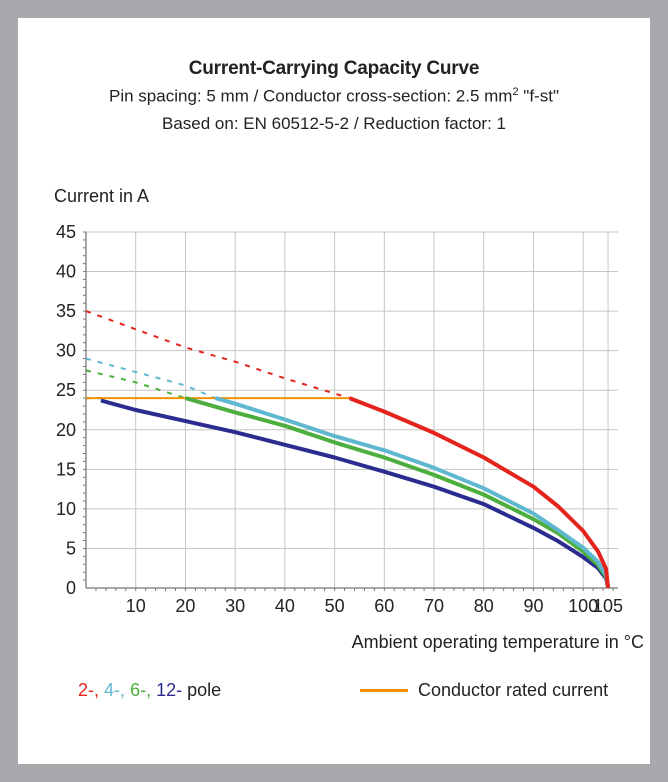  Describe the element at coordinates (141, 690) in the screenshot. I see `legend-pole-6: 6-,` at that location.